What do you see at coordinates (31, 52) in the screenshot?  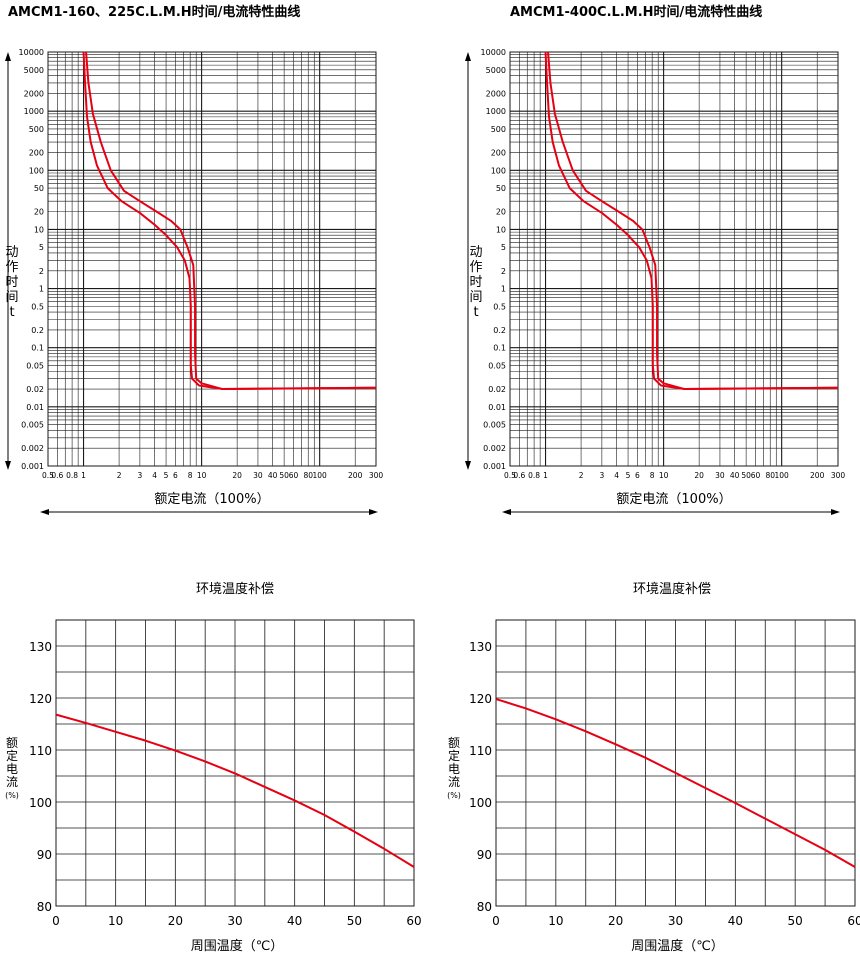 I see `y-tick-label: 10000` at bounding box center [31, 52].